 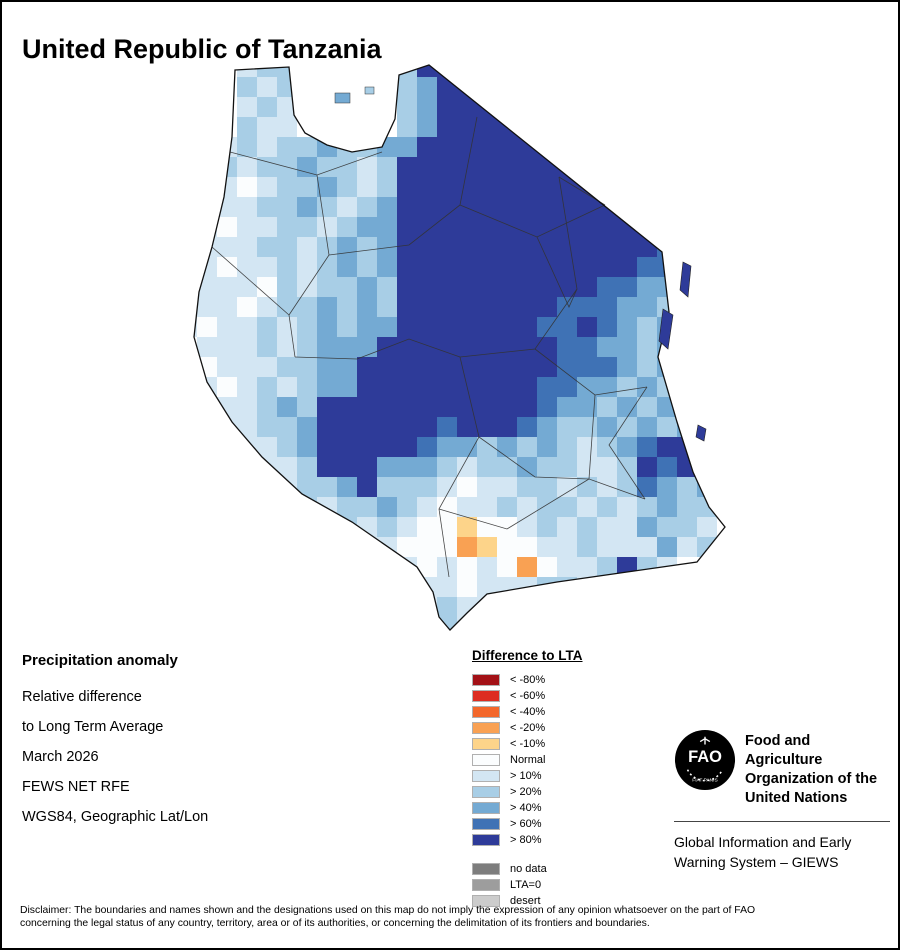 What do you see at coordinates (552, 869) in the screenshot?
I see `legend-entry: no data` at bounding box center [552, 869].